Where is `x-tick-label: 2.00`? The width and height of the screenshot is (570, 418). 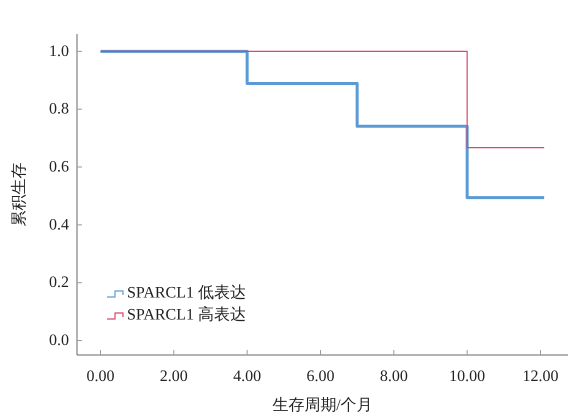 x-tick-label: 2.00 is located at coordinates (174, 376).